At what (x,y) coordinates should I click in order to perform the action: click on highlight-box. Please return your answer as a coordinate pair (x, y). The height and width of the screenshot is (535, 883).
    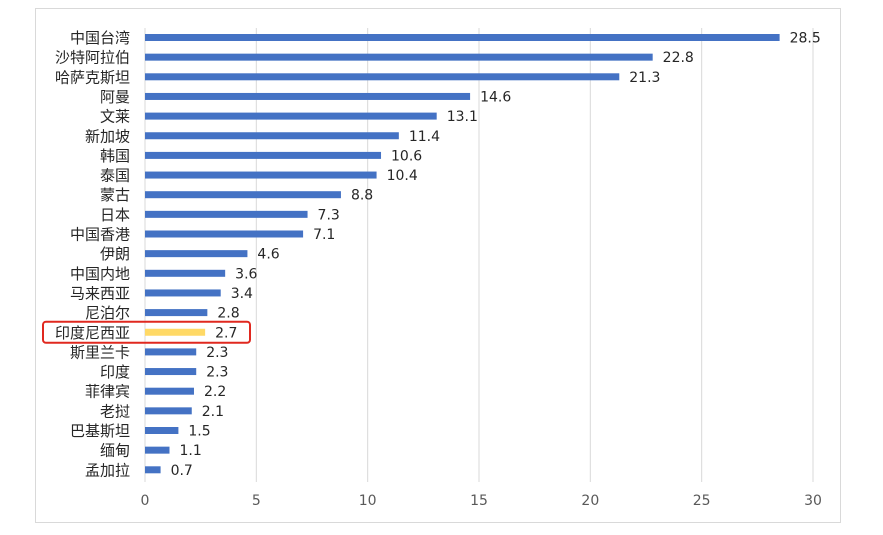
    Looking at the image, I should click on (146, 332).